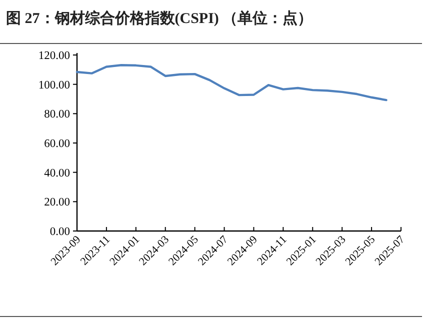 This screenshot has width=432, height=335. What do you see at coordinates (159, 18) in the screenshot?
I see `chart-title: 图 27：钢材综合价格指数(CSPI) （单位：点）` at bounding box center [159, 18].